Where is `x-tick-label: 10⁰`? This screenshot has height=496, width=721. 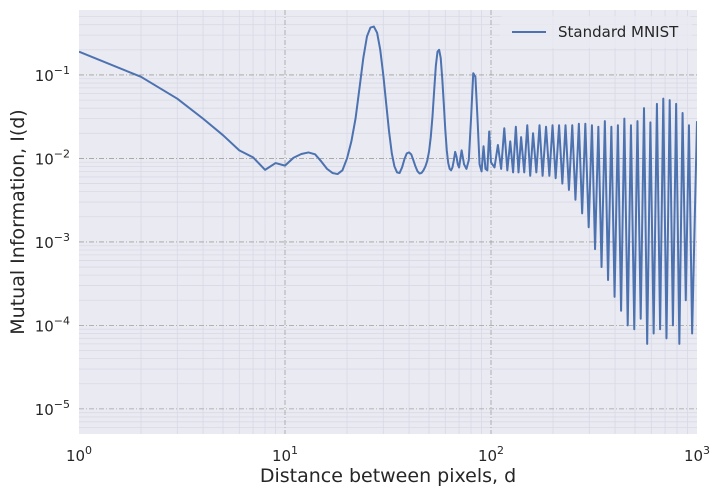
x-tick-label: 10⁰ is located at coordinates (79, 454).